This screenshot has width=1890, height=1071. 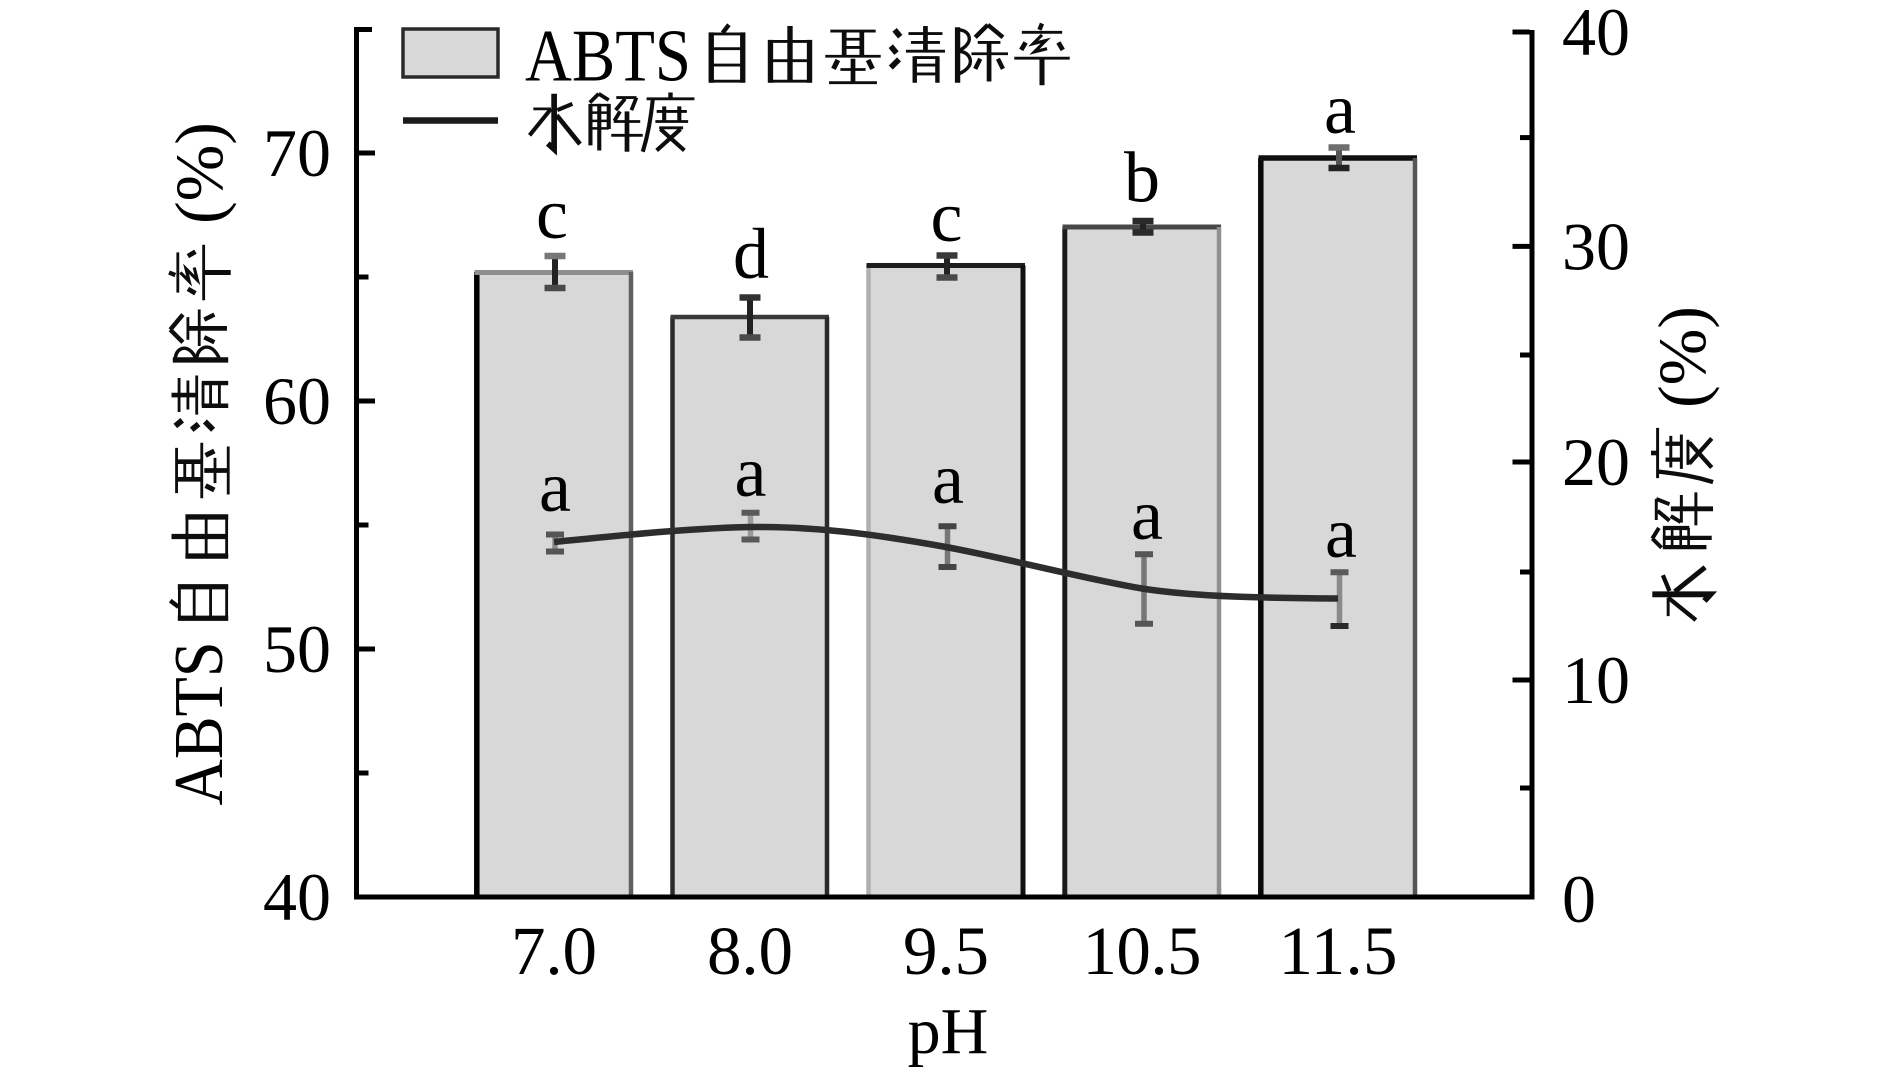 What do you see at coordinates (1596, 462) in the screenshot?
I see `svg-text: 20` at bounding box center [1596, 462].